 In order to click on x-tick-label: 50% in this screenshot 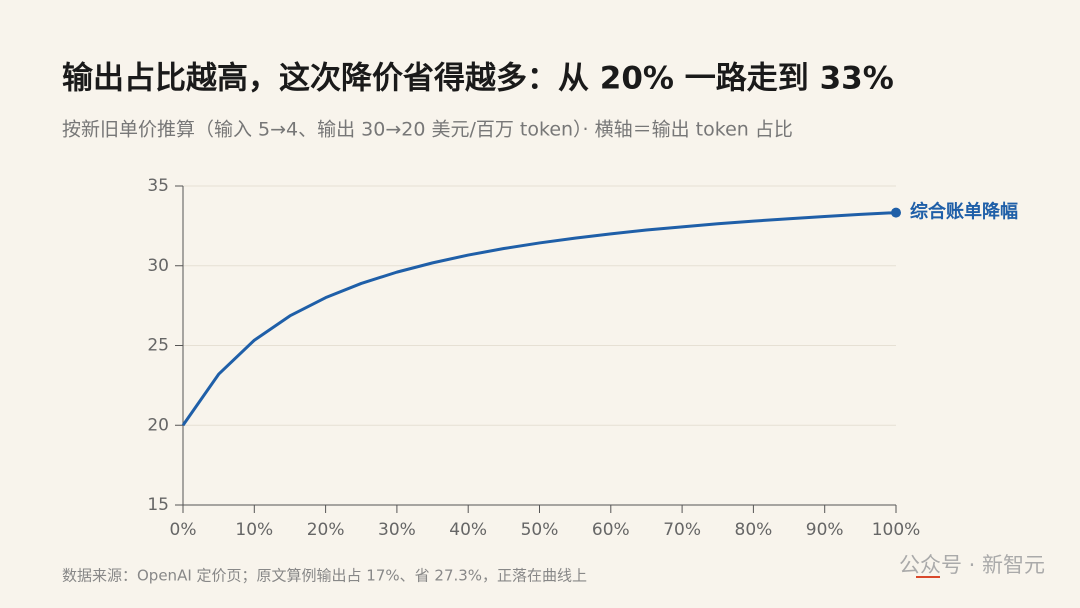, I will do `click(540, 530)`.